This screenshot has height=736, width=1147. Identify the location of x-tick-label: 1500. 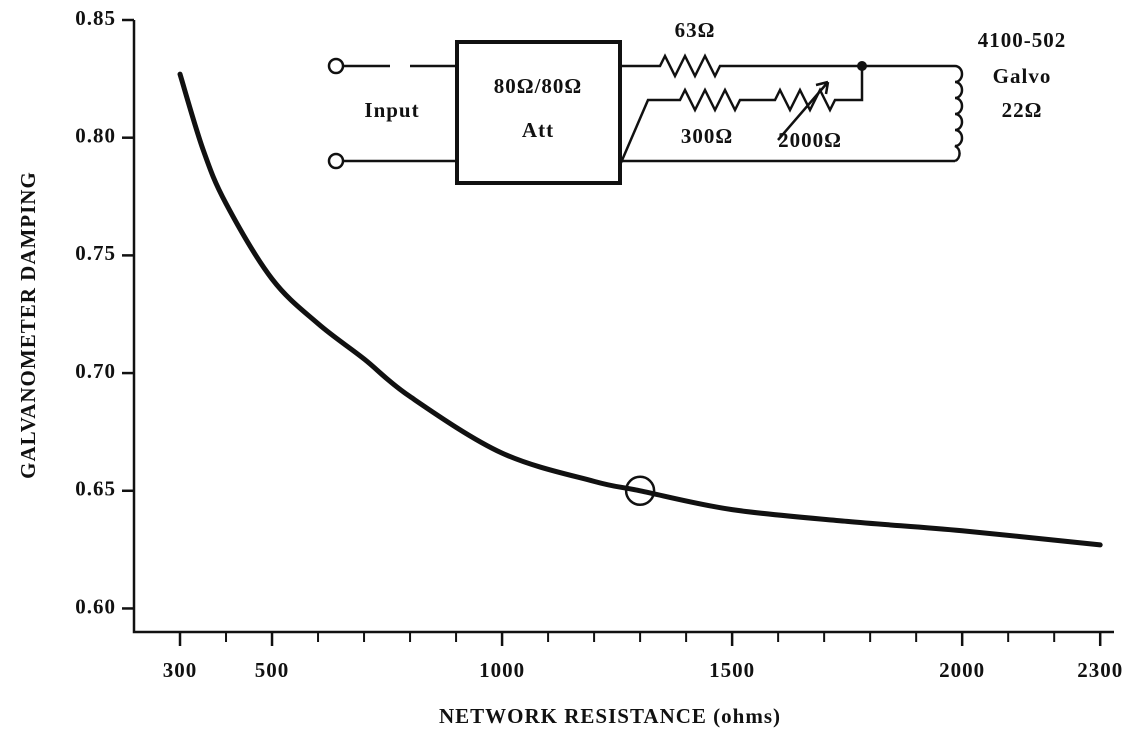
(732, 670).